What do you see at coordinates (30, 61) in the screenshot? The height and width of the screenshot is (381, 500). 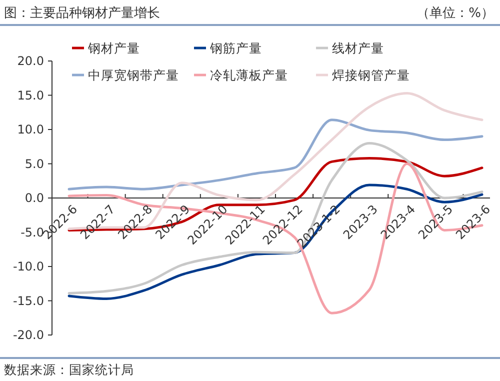 I see `y-tick-label: 20.0` at bounding box center [30, 61].